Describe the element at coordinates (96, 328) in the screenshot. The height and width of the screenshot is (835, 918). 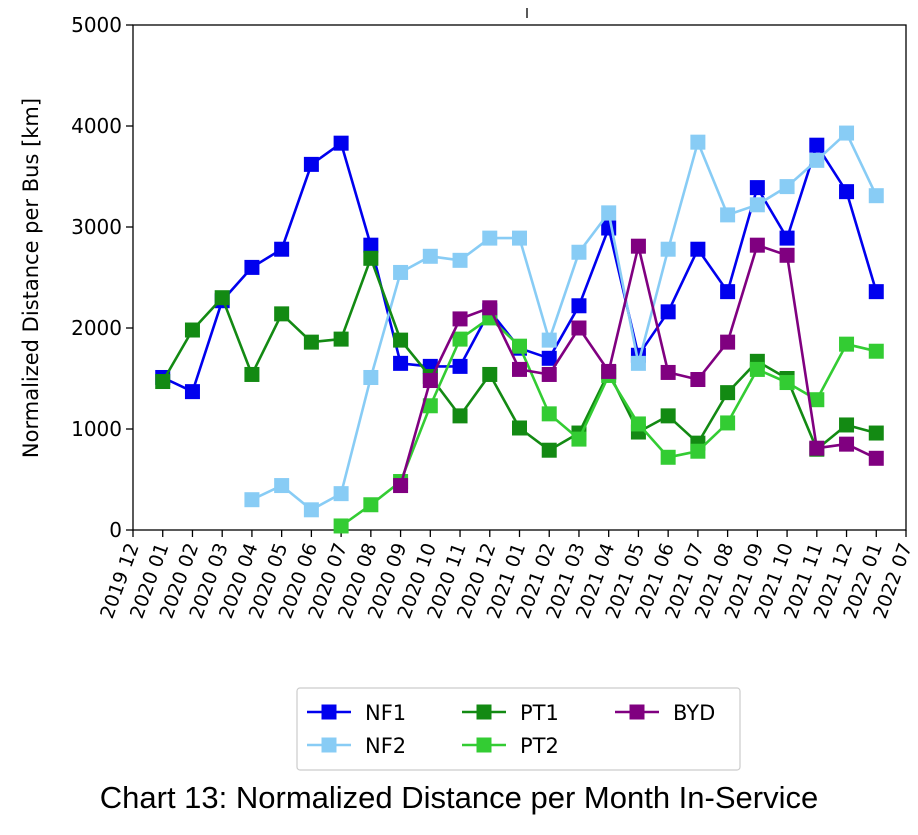
I see `y-tick-label: 2000` at that location.